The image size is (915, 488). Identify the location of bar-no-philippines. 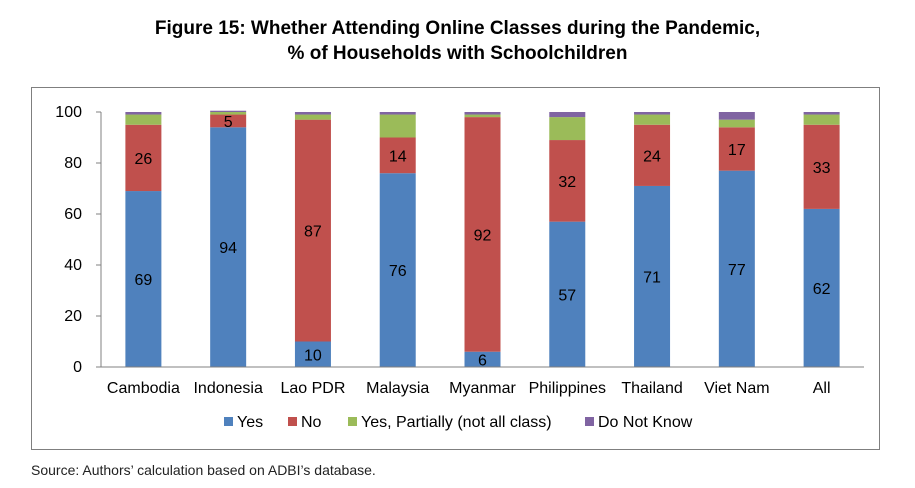
(567, 181).